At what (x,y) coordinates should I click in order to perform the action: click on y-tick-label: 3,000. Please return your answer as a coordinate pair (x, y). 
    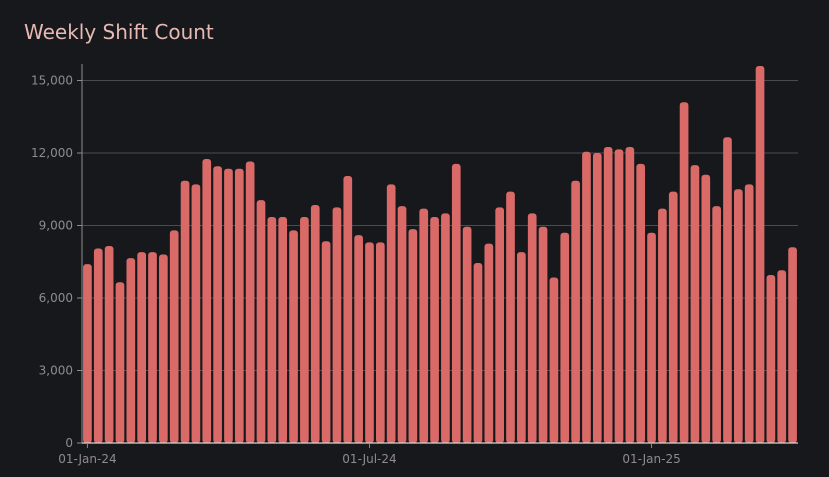
    Looking at the image, I should click on (56, 371).